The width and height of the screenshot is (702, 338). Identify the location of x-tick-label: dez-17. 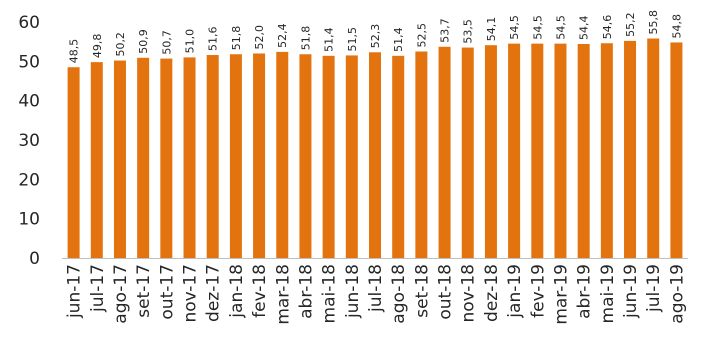
(214, 293).